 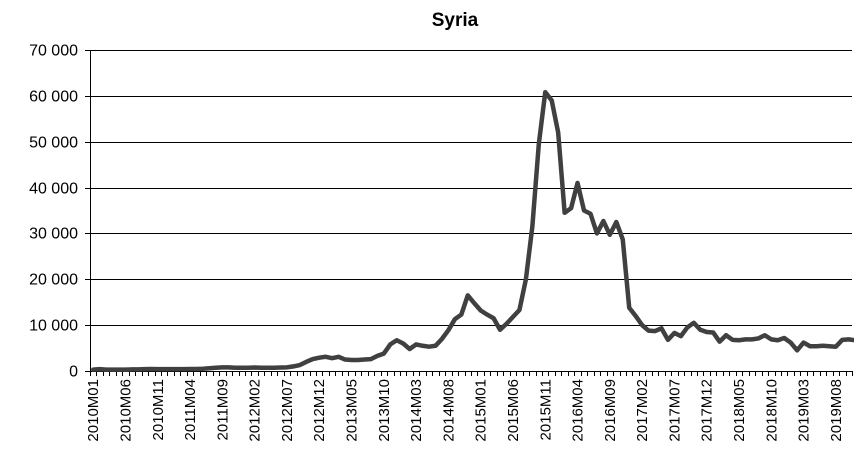 I want to click on x-tick-label: 2010M11, so click(x=158, y=409).